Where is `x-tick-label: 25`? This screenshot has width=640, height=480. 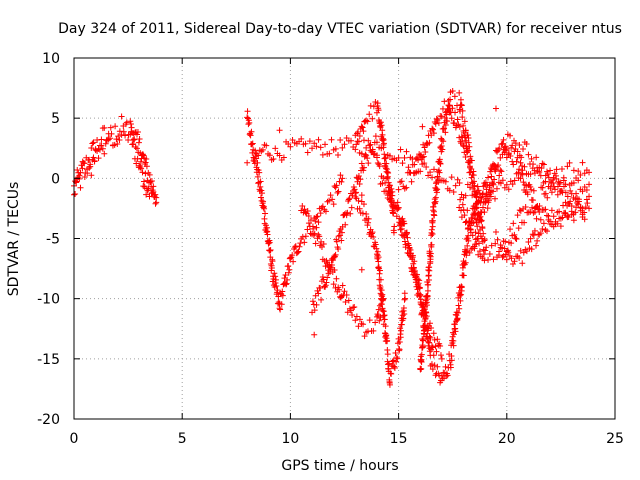 x-tick-label: 25 is located at coordinates (615, 439).